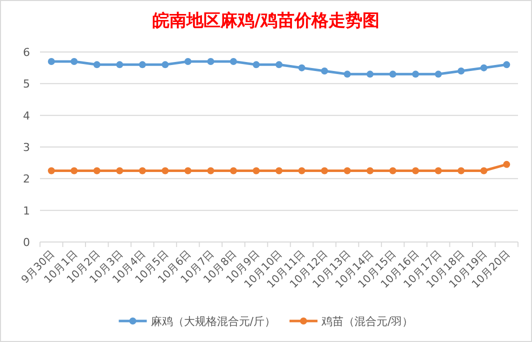 The height and width of the screenshot is (342, 532). What do you see at coordinates (26, 211) in the screenshot?
I see `y-tick-label: 1` at bounding box center [26, 211].